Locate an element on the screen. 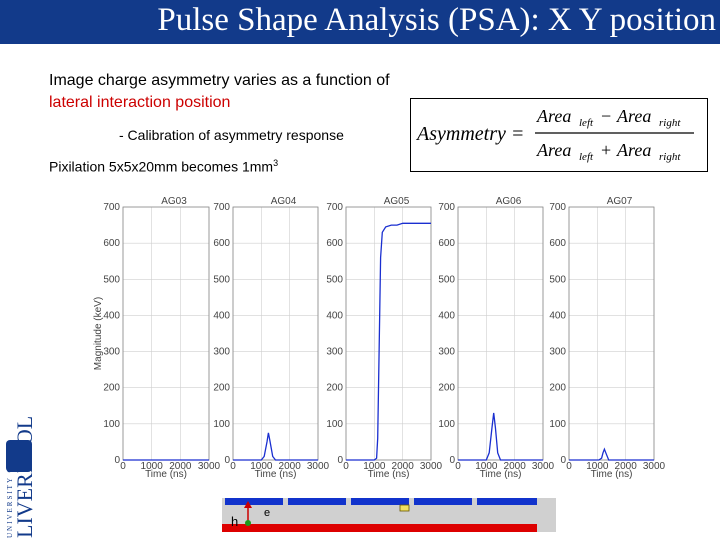 The height and width of the screenshot is (545, 720). chart-4-ytick-label: 300 is located at coordinates (446, 352).